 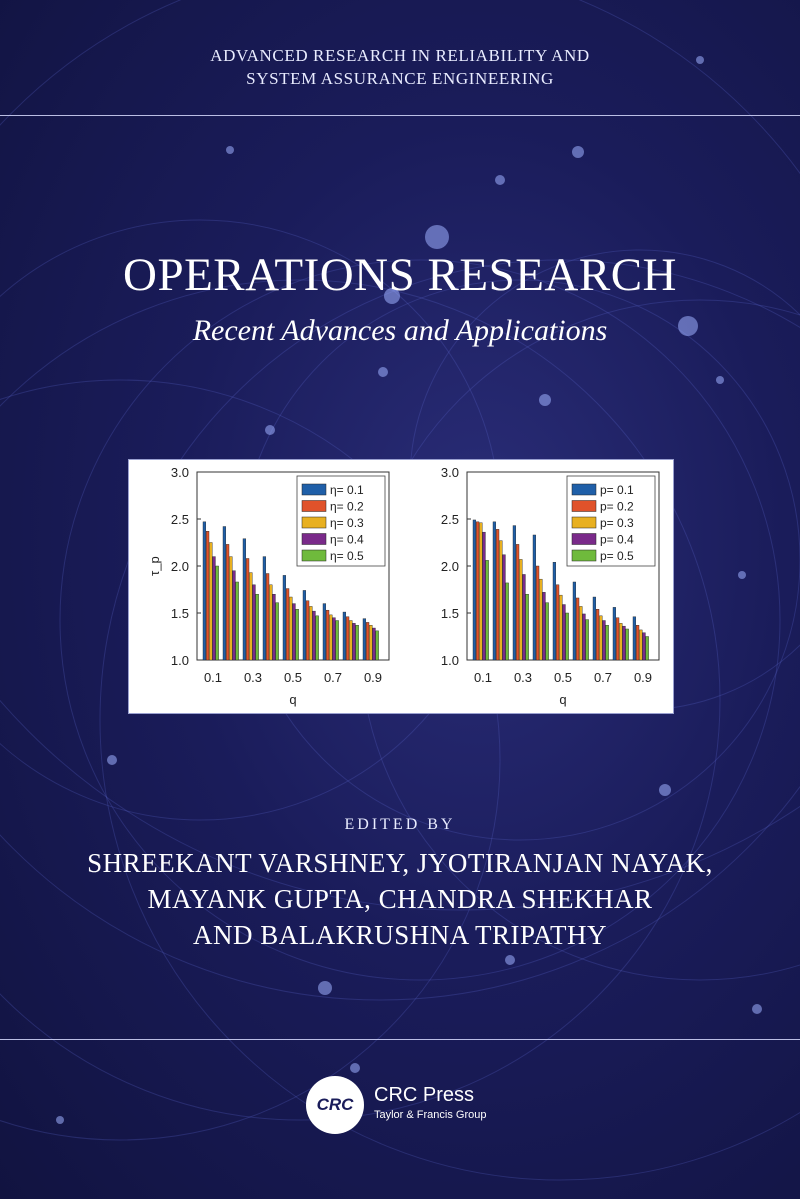 I want to click on crc-badge-icon: CRC, so click(x=335, y=1105).